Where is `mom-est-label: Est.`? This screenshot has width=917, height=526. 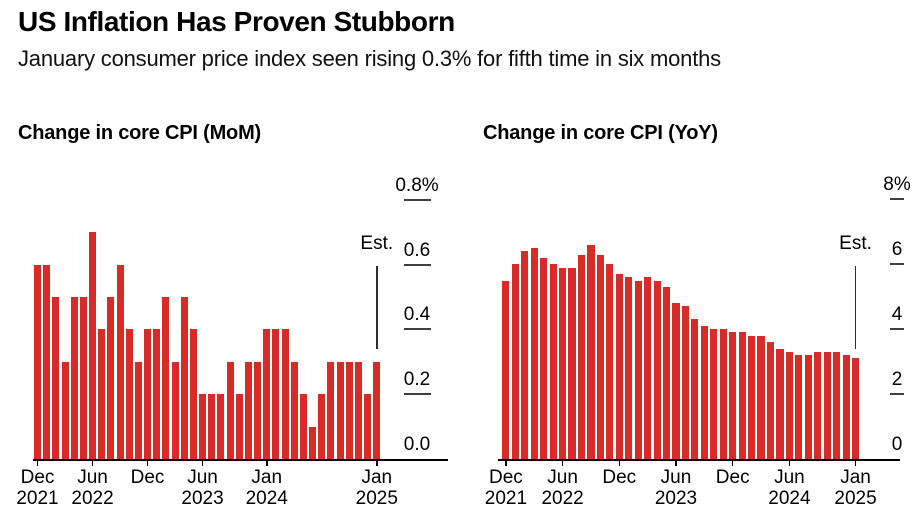 mom-est-label: Est. is located at coordinates (377, 243).